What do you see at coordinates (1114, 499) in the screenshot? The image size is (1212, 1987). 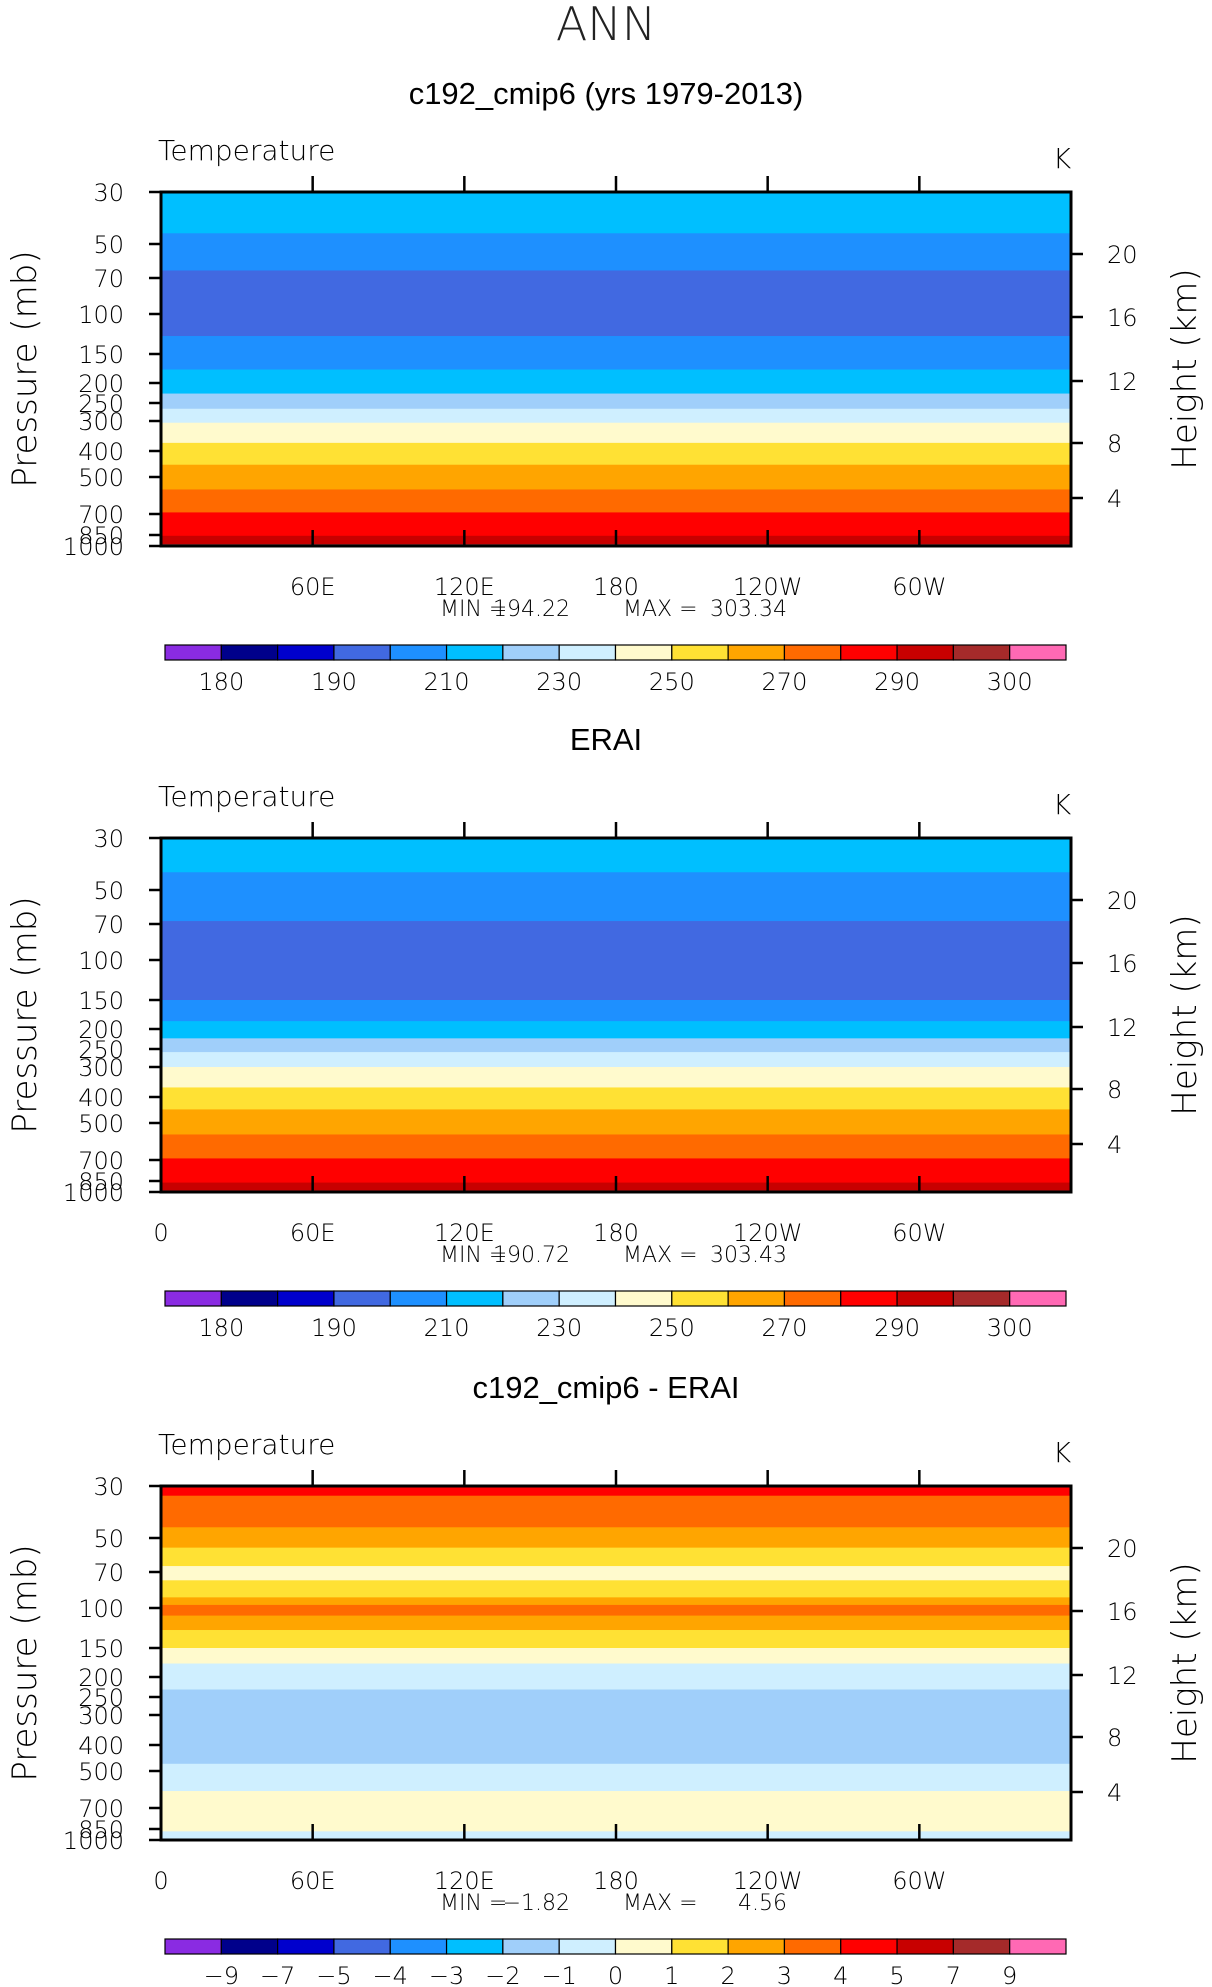 I see `y-right-tick-label: 4` at bounding box center [1114, 499].